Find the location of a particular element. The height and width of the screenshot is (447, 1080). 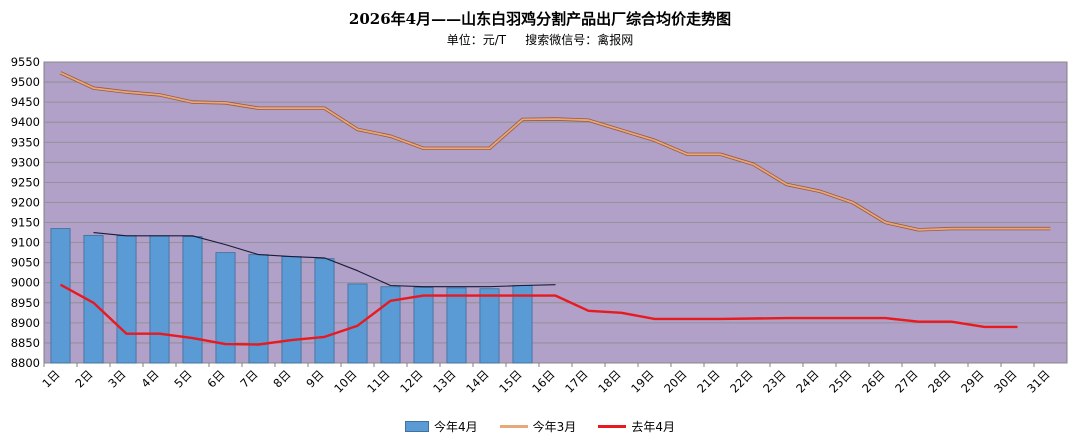

bars-series is located at coordinates (291, 296).